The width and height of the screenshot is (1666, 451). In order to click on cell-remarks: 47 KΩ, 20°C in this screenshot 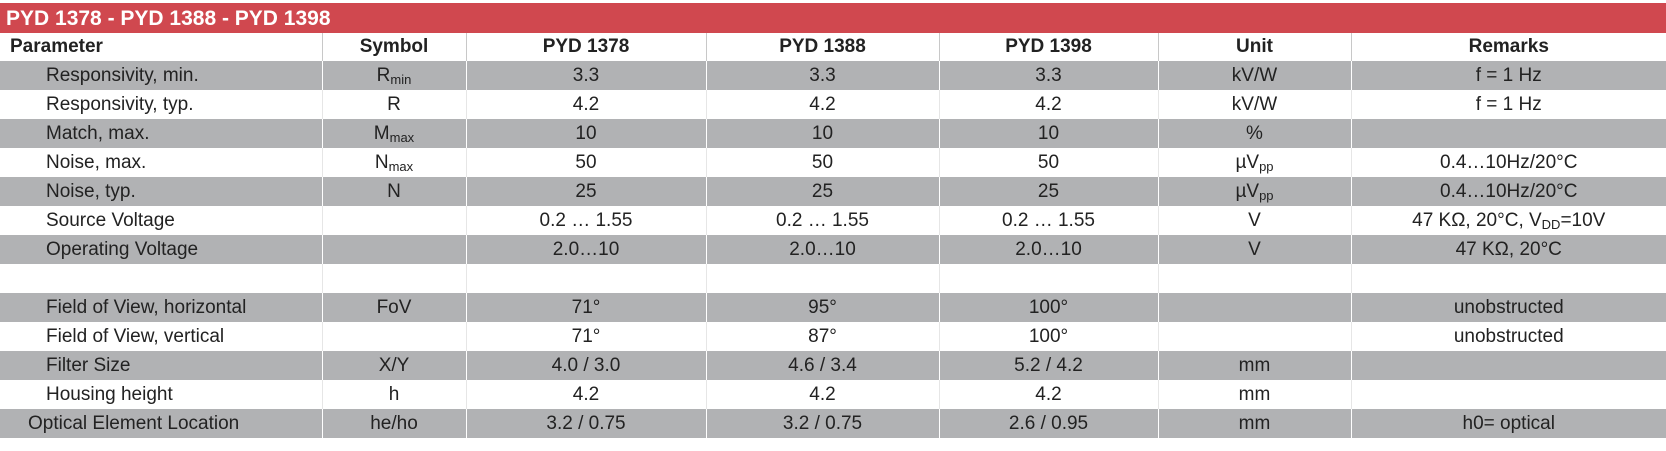, I will do `click(1508, 249)`.